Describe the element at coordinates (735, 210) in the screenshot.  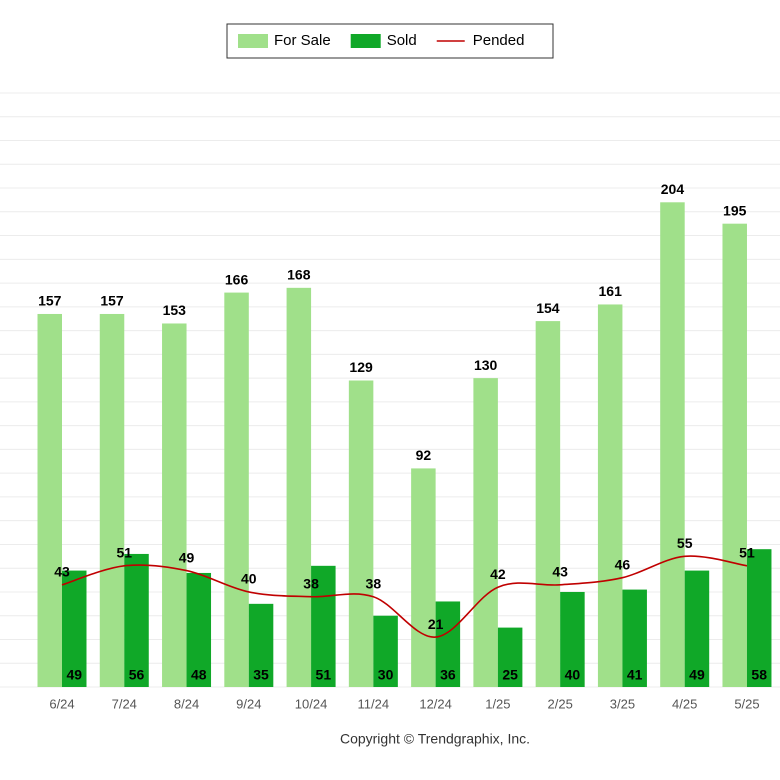
I see `value-label: 195` at that location.